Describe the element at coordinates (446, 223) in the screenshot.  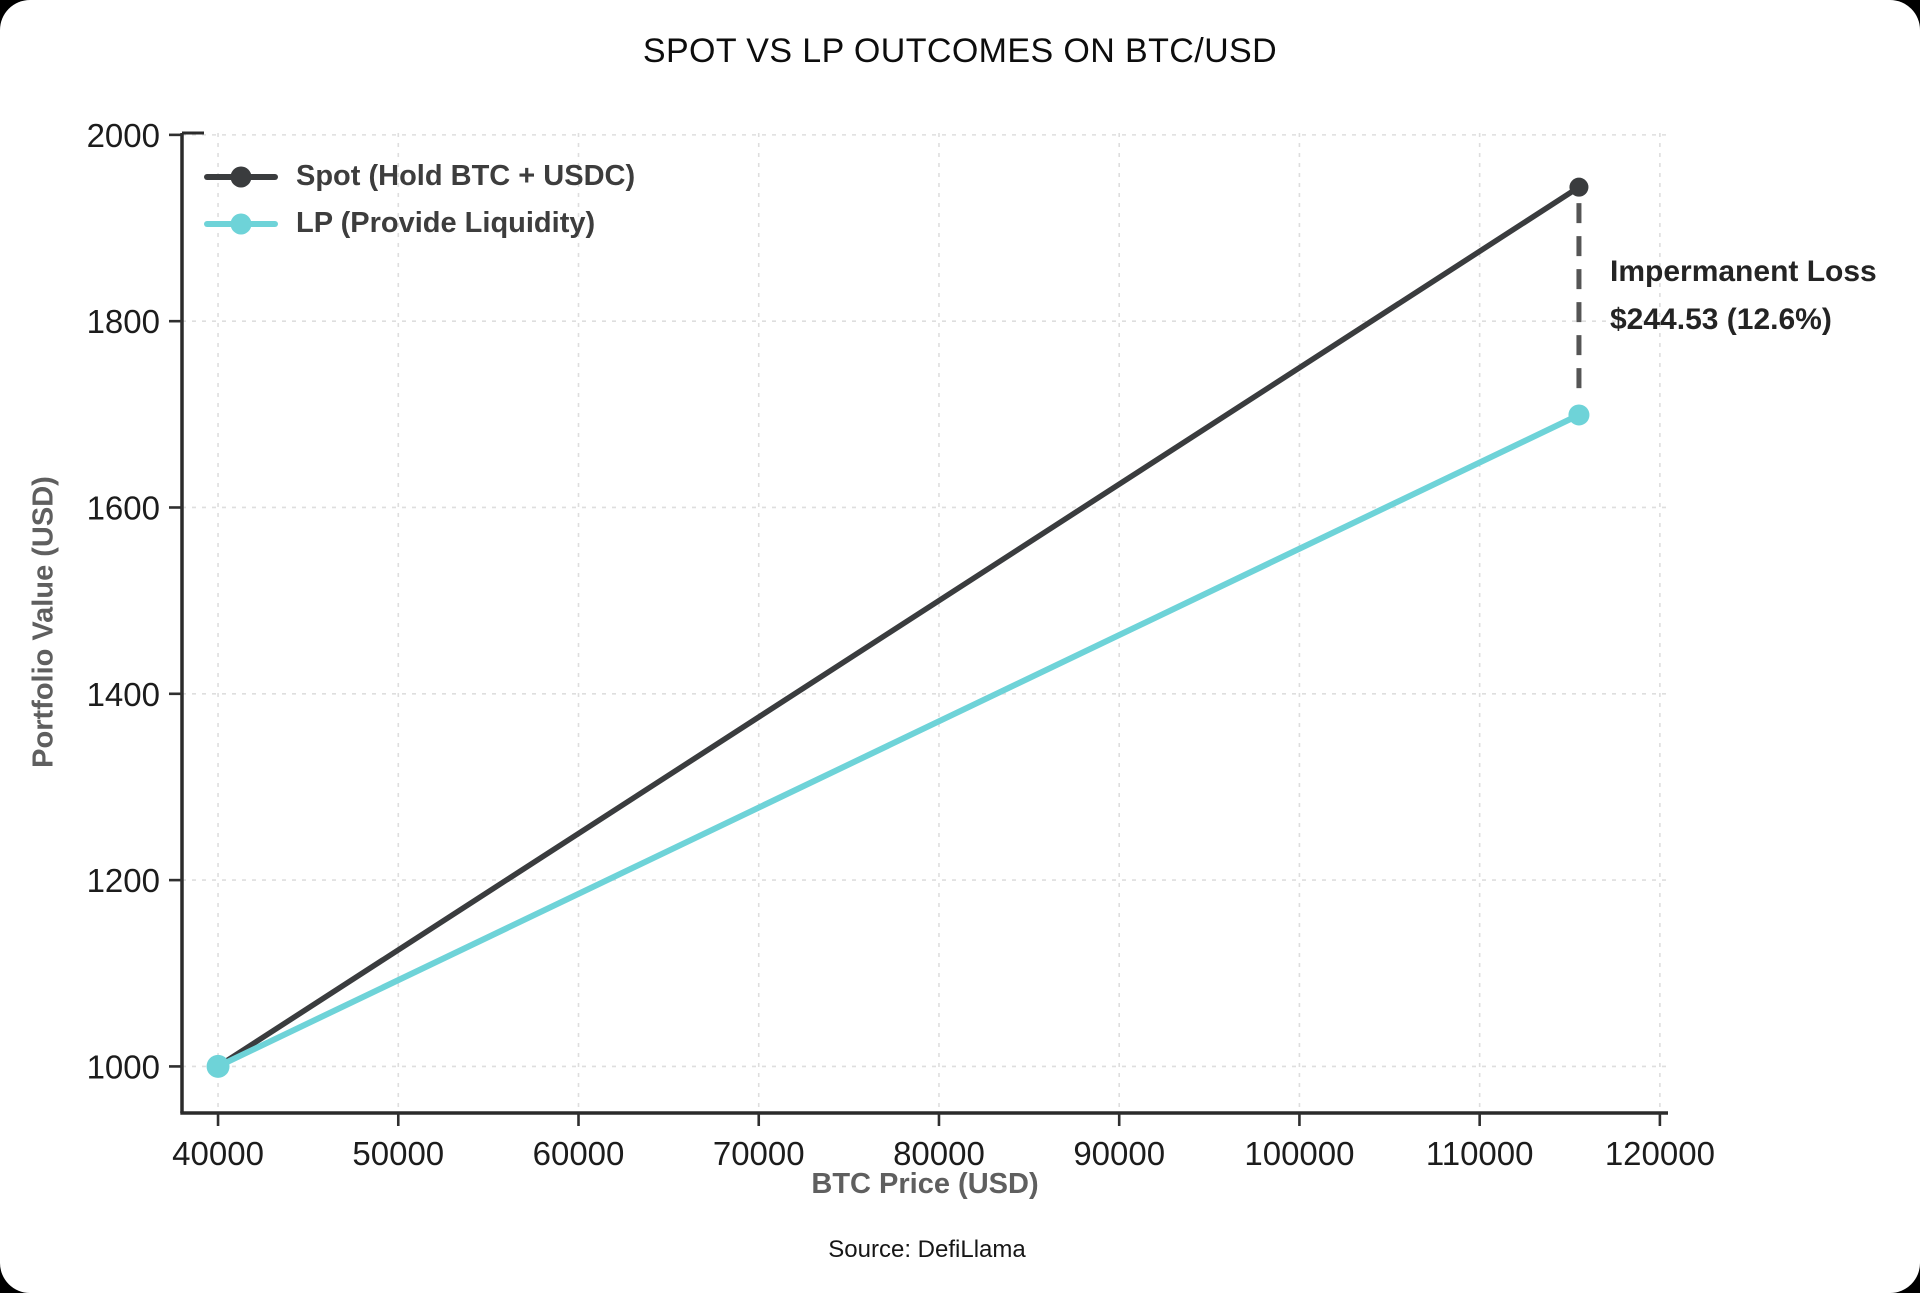
I see `legend-label-lp: LP (Provide Liquidity)` at that location.